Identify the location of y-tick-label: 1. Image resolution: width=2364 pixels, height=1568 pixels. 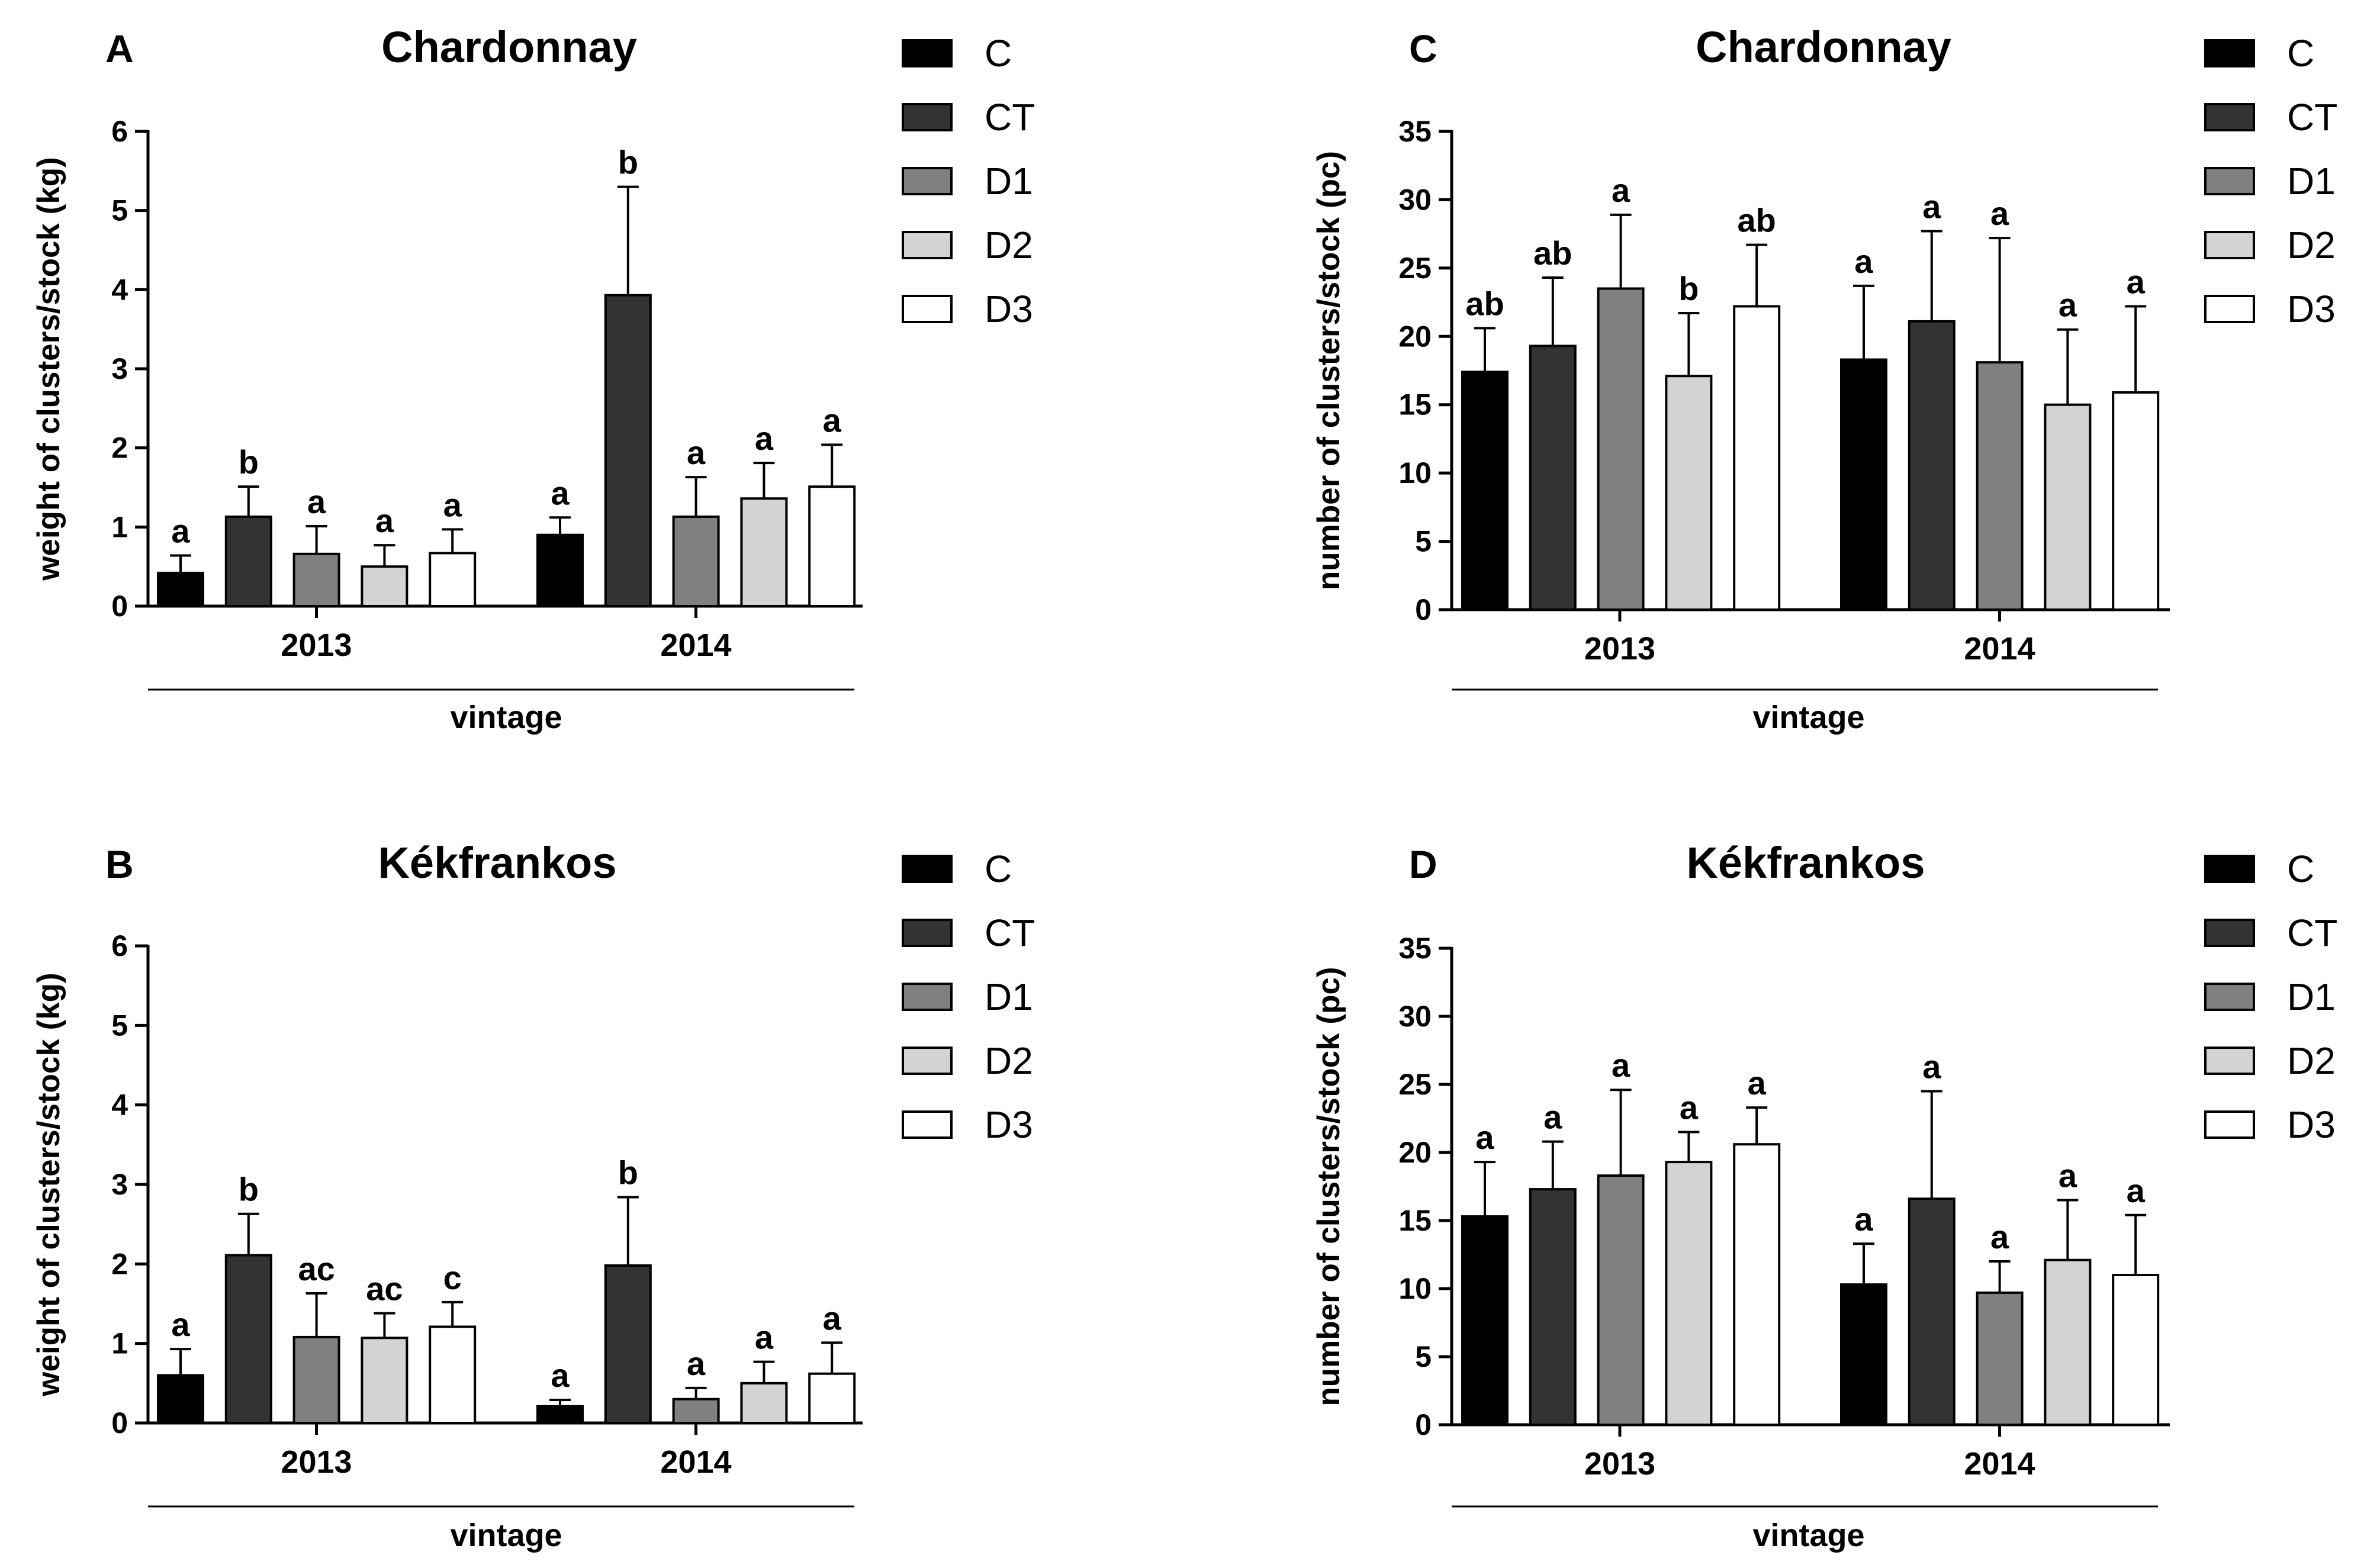
(120, 526).